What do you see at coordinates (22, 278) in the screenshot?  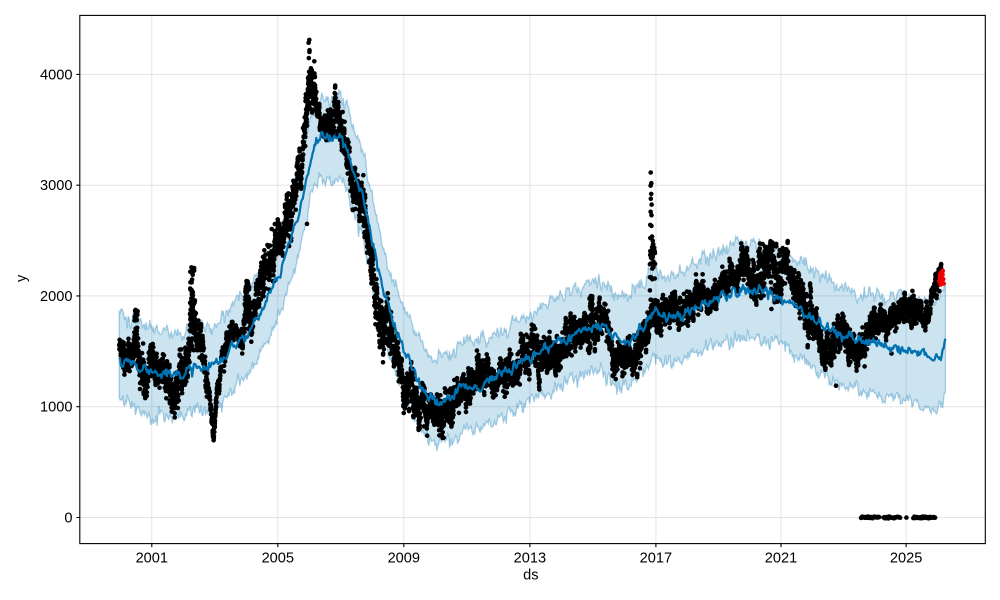 I see `svg-text: y` at bounding box center [22, 278].